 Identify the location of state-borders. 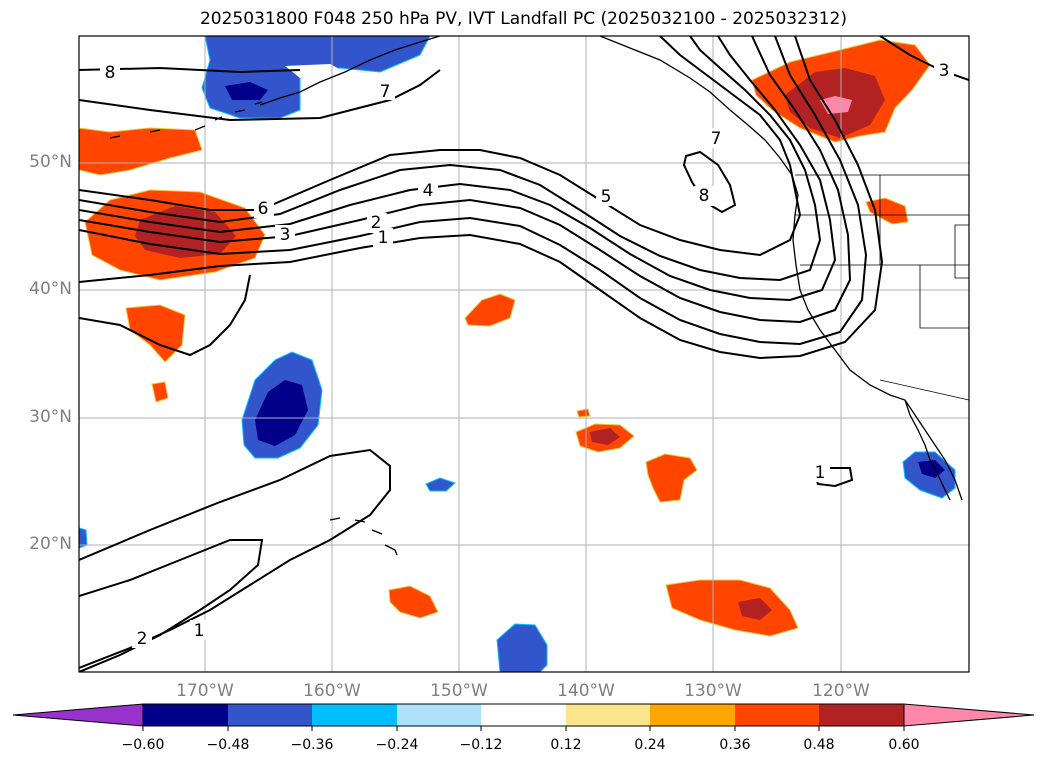
(882, 288).